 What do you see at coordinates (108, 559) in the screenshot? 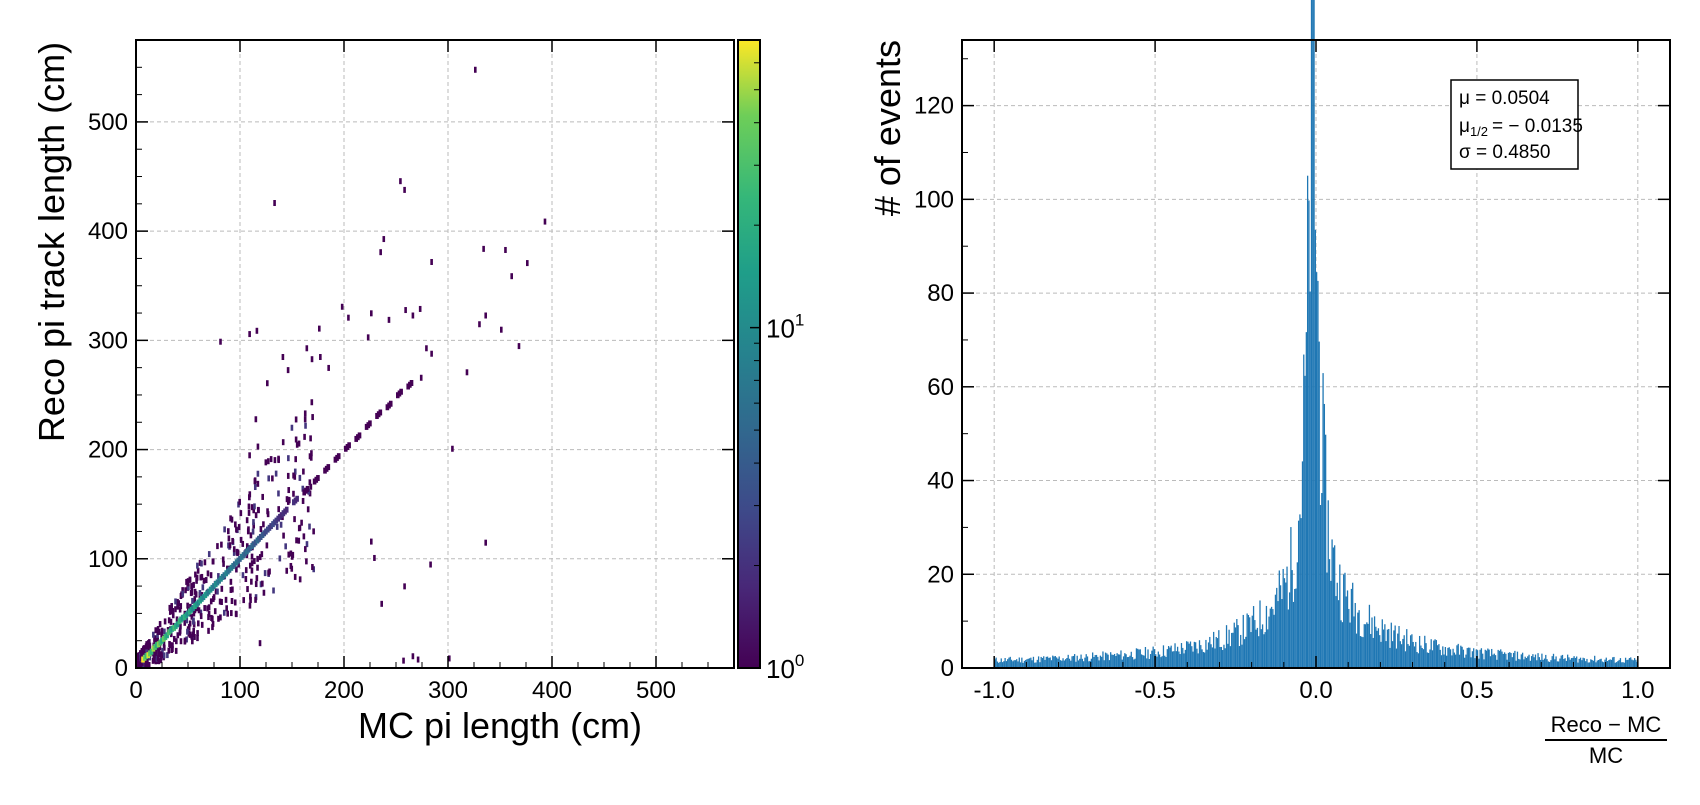
I see `heatmap-y-tick-label: 100` at bounding box center [108, 559].